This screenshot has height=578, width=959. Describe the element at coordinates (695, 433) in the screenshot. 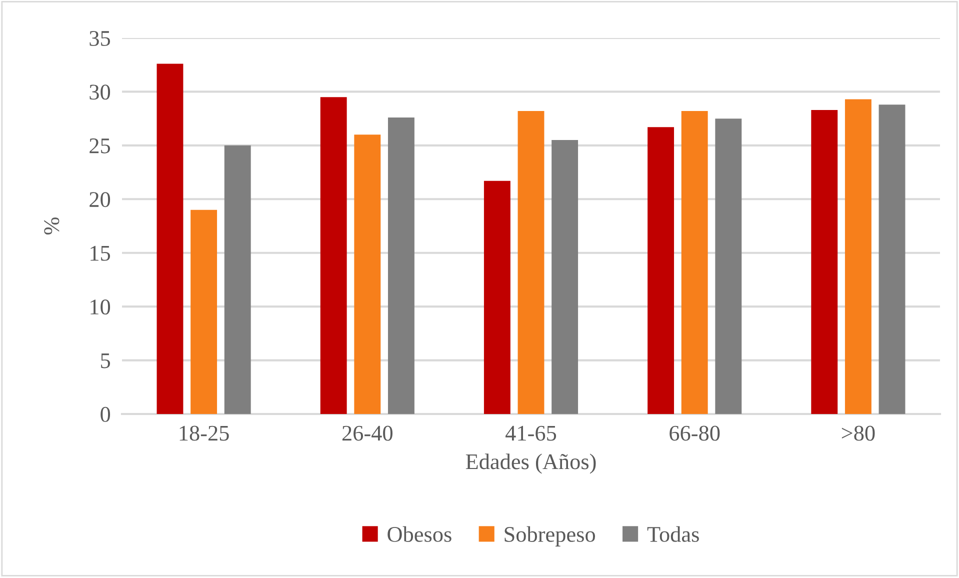

I see `x-tick-label: 66-80` at that location.